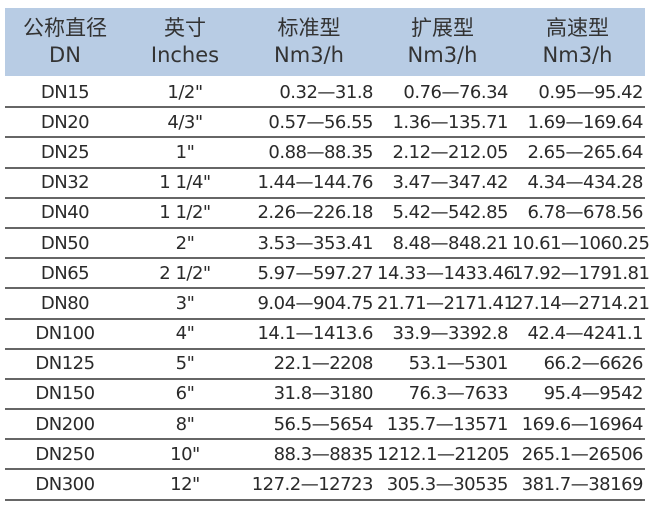 The width and height of the screenshot is (650, 510). Describe the element at coordinates (185, 92) in the screenshot. I see `cell-inches: 1/2"` at that location.